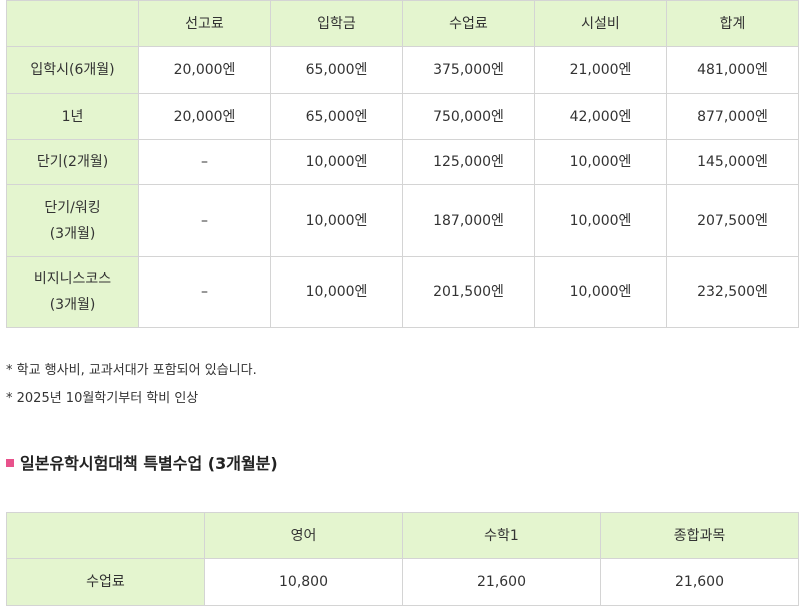 This screenshot has height=610, width=800. Describe the element at coordinates (72, 292) in the screenshot. I see `fee-row-label: 비지니스코스 (3개월)` at that location.